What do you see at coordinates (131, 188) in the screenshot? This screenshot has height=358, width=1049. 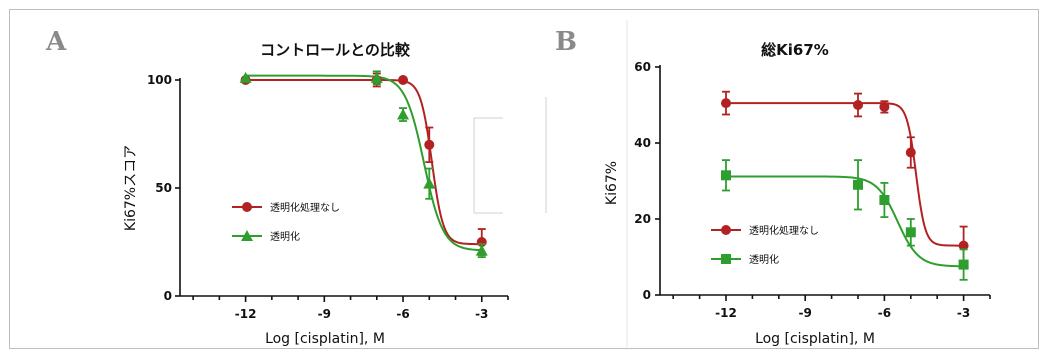 I see `y-axis-label: Ki67%スコア` at bounding box center [131, 188].